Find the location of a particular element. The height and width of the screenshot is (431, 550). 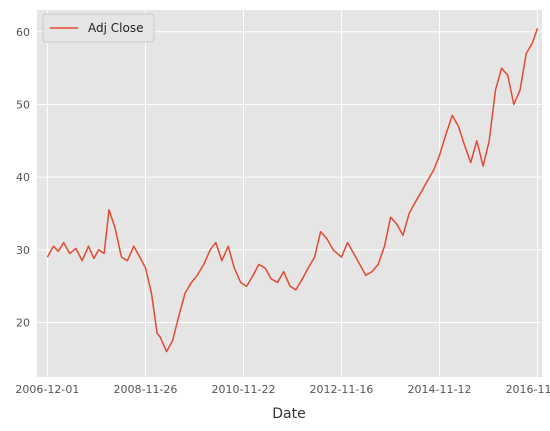

y-tick-labels: 20 30 40 50 60 is located at coordinates (23, 178).